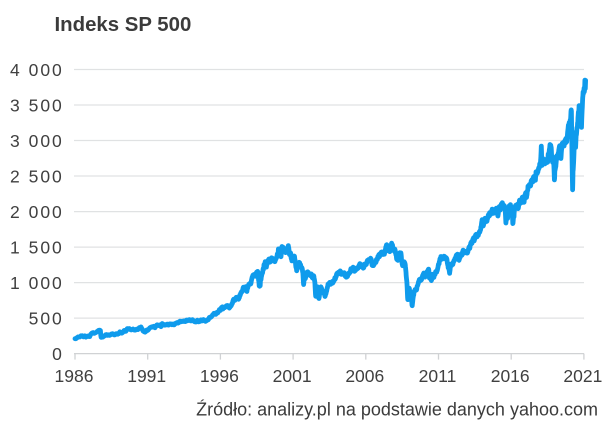 This screenshot has height=427, width=610. What do you see at coordinates (364, 376) in the screenshot?
I see `svg-text: 2006` at bounding box center [364, 376].